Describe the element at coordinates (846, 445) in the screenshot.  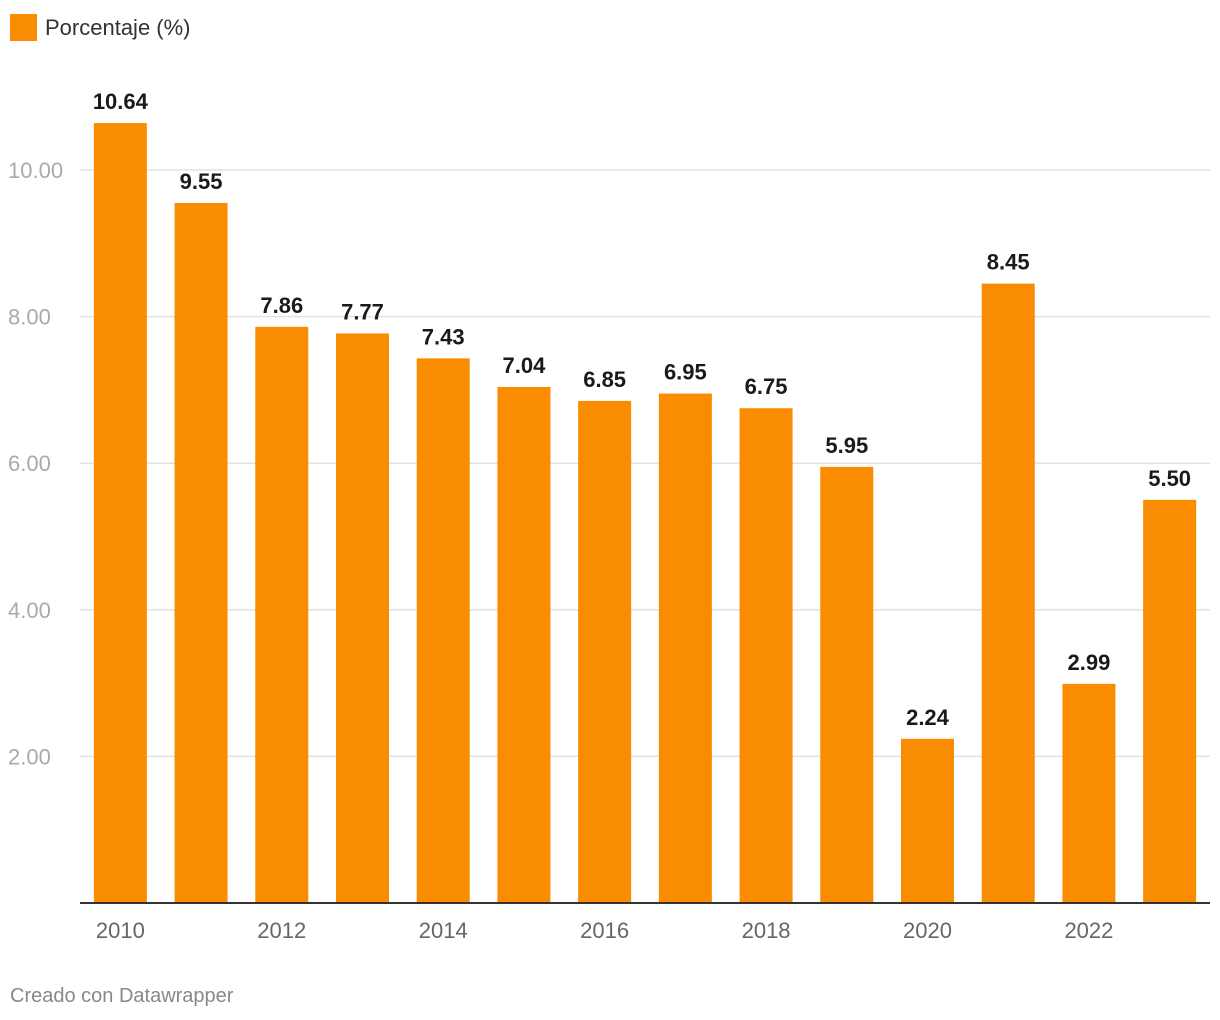
I see `bar-value-label: 5.95` at that location.